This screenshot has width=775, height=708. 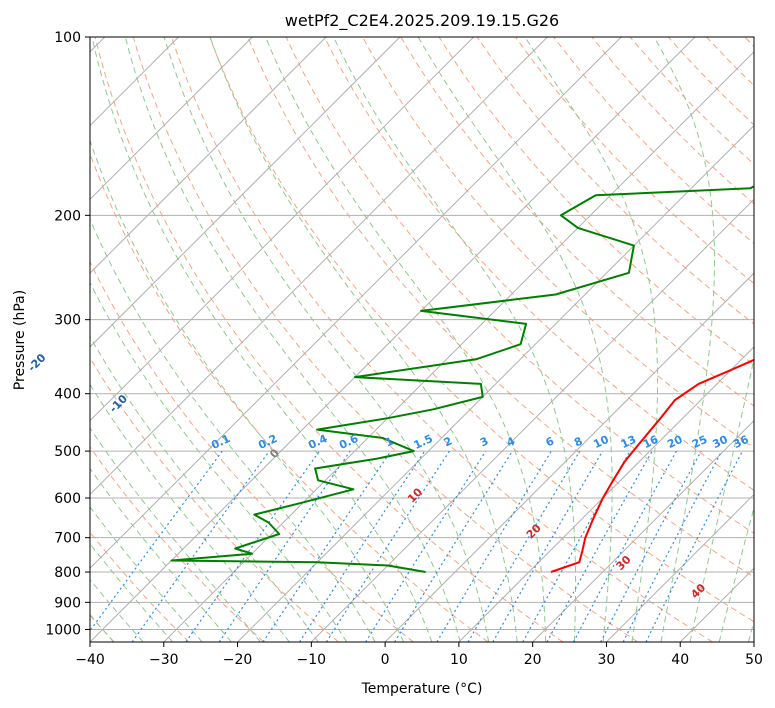 What do you see at coordinates (67, 603) in the screenshot?
I see `y-tick-label: 900` at bounding box center [67, 603].